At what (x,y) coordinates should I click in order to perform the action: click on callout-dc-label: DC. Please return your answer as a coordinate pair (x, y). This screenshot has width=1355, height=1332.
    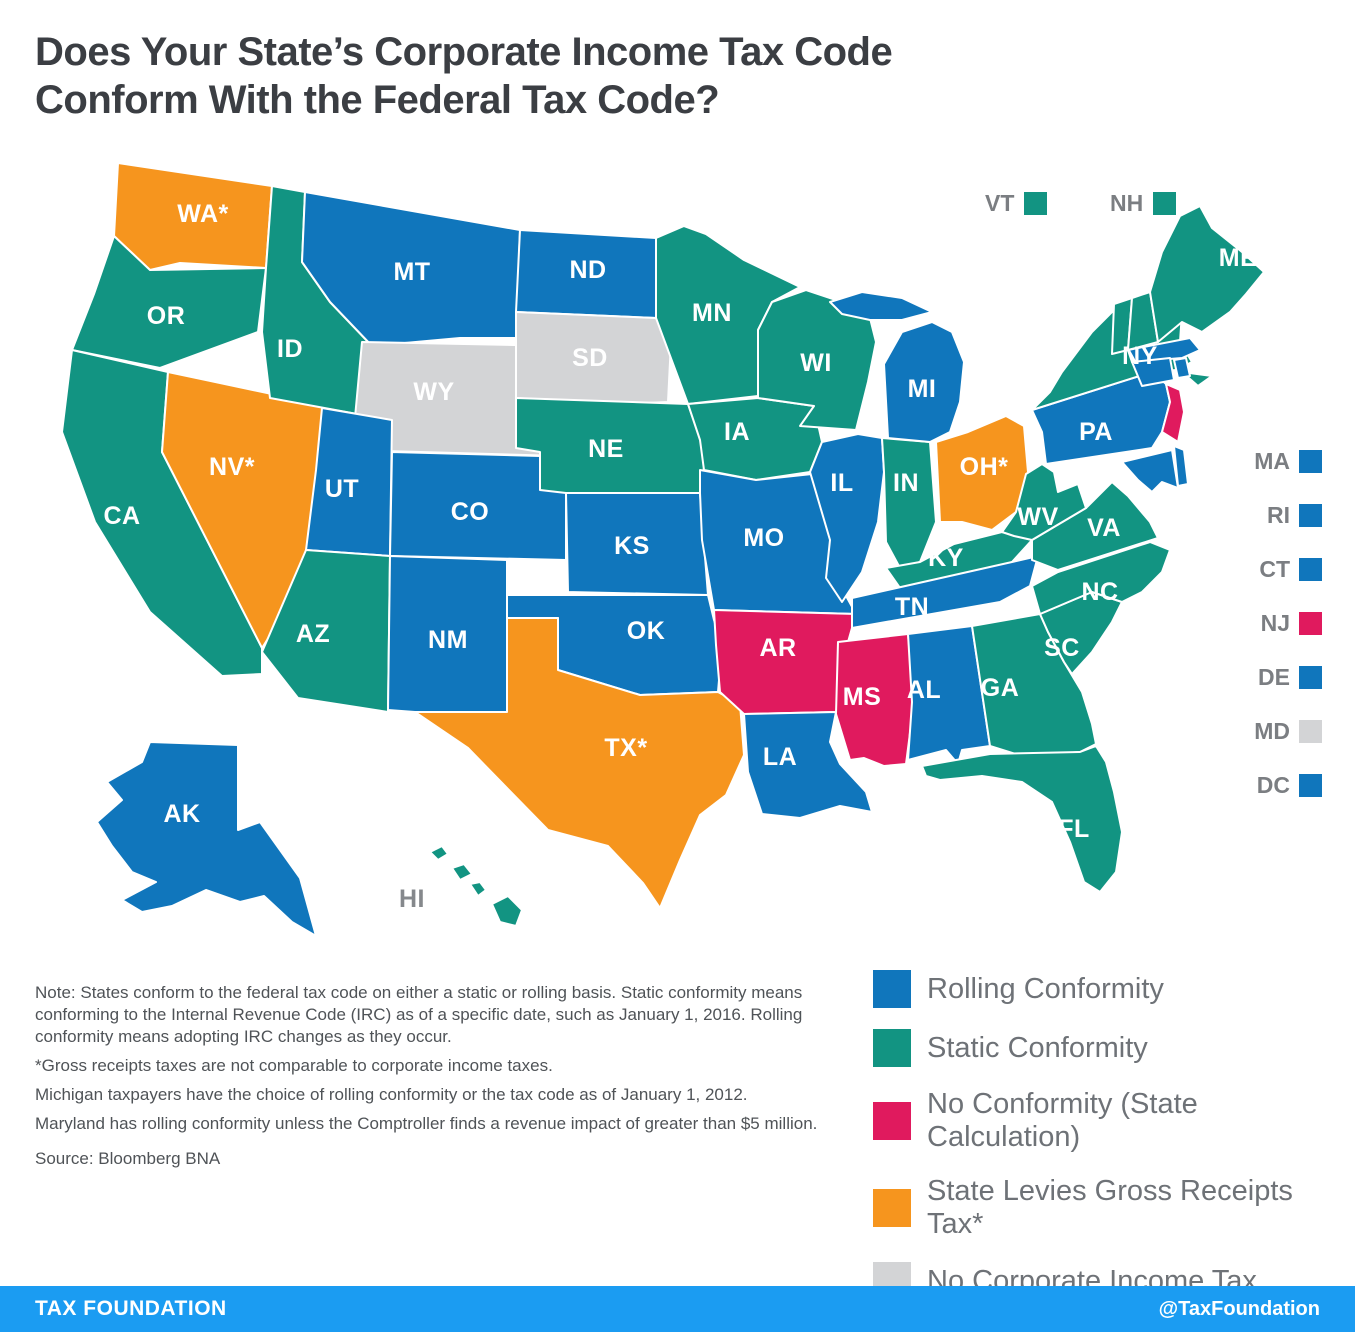
    Looking at the image, I should click on (1273, 785).